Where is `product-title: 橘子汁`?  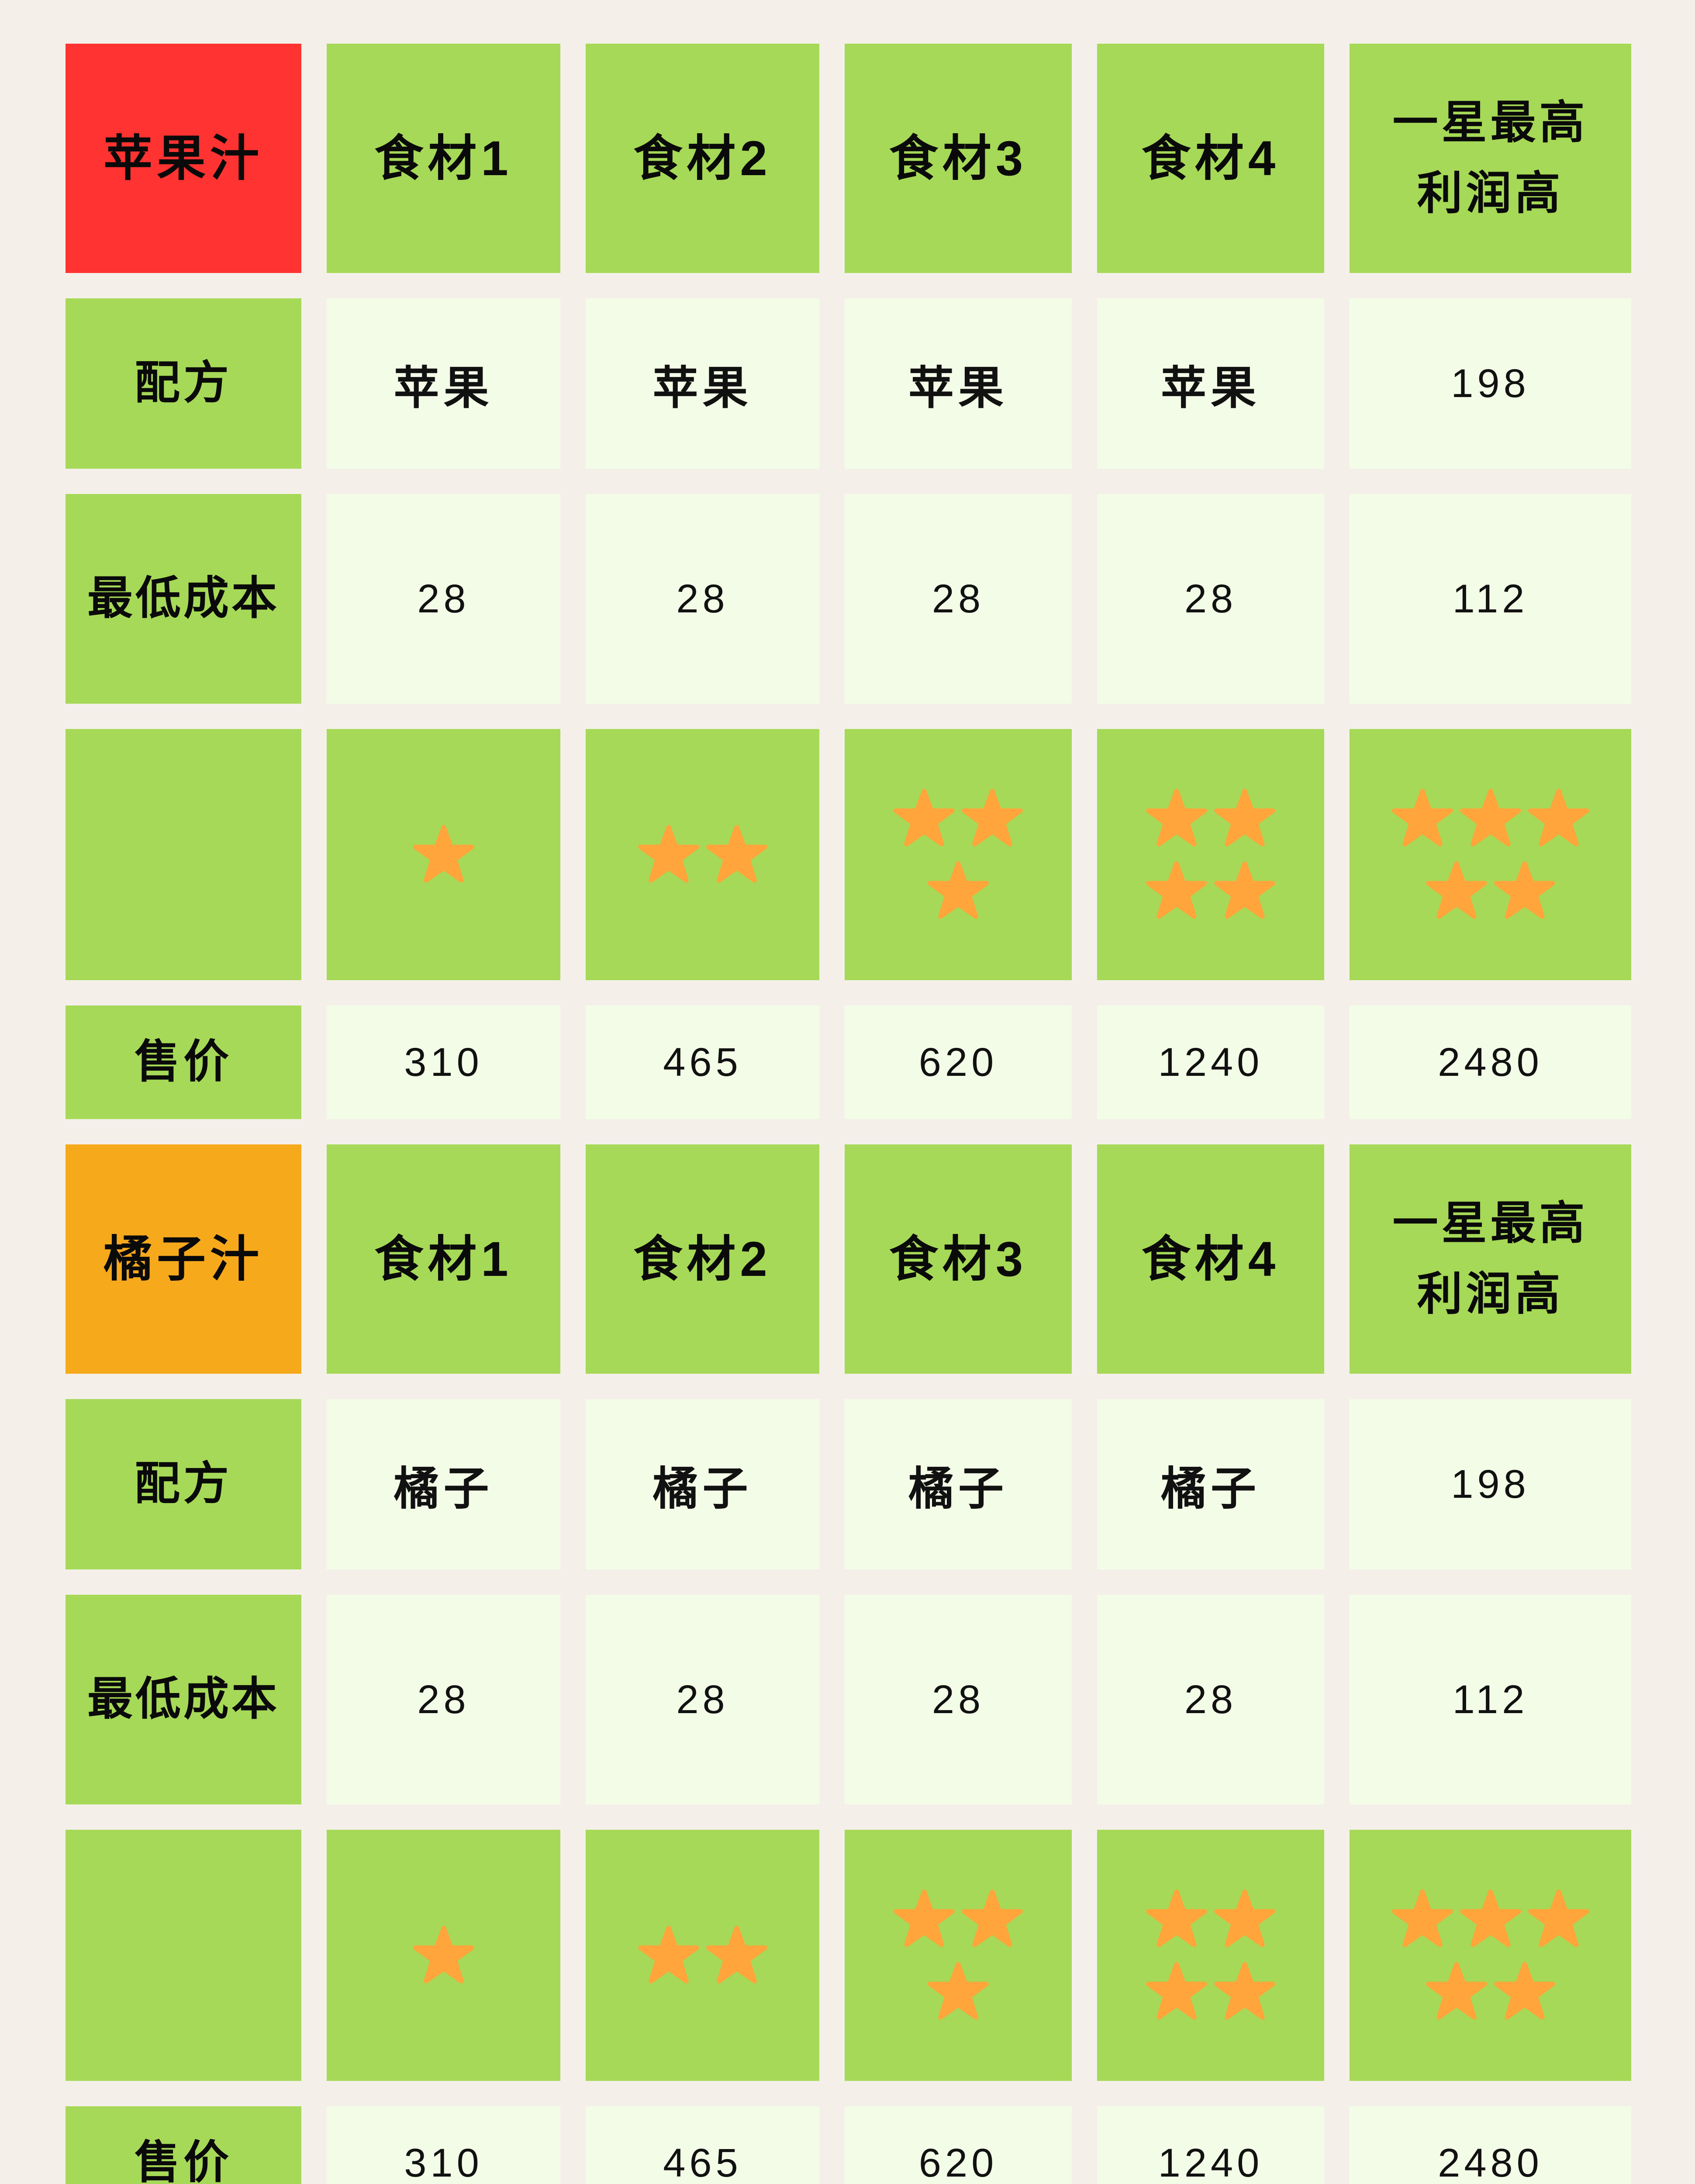
product-title: 橘子汁 is located at coordinates (183, 1258).